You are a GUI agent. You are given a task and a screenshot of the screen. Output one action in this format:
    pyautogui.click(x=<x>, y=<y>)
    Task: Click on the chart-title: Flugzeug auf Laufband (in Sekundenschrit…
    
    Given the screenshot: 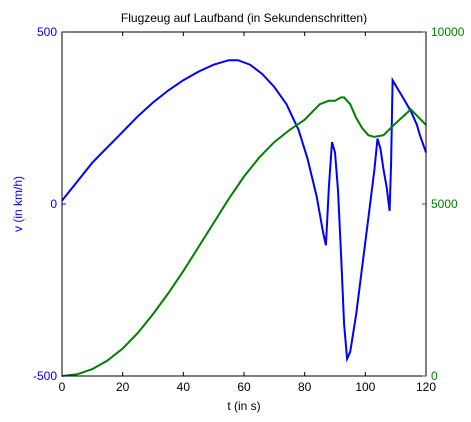 What is the action you would take?
    pyautogui.click(x=244, y=18)
    